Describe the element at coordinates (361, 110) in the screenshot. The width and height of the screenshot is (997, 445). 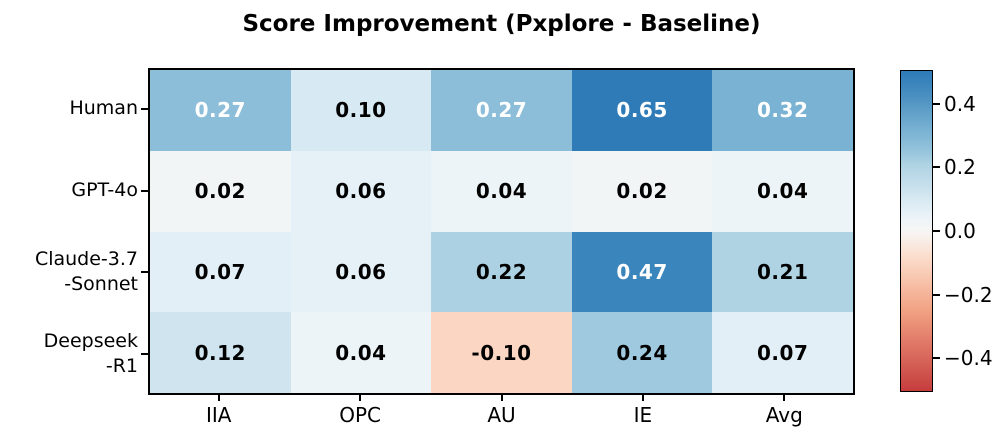
I see `heatmap-cell: 0.10` at that location.